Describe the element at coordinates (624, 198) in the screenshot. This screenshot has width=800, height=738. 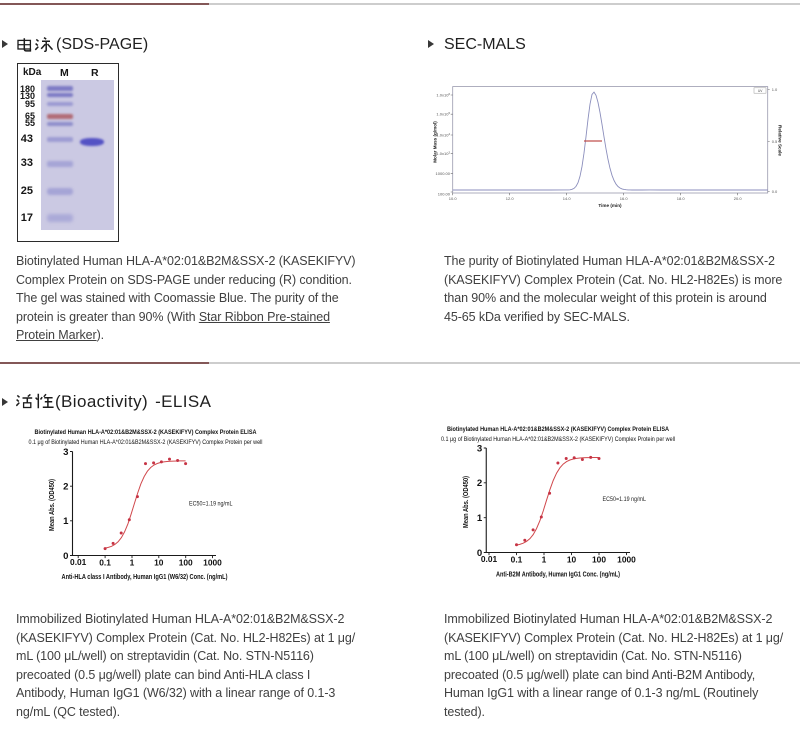
I see `svg-text: 16.0` at that location.